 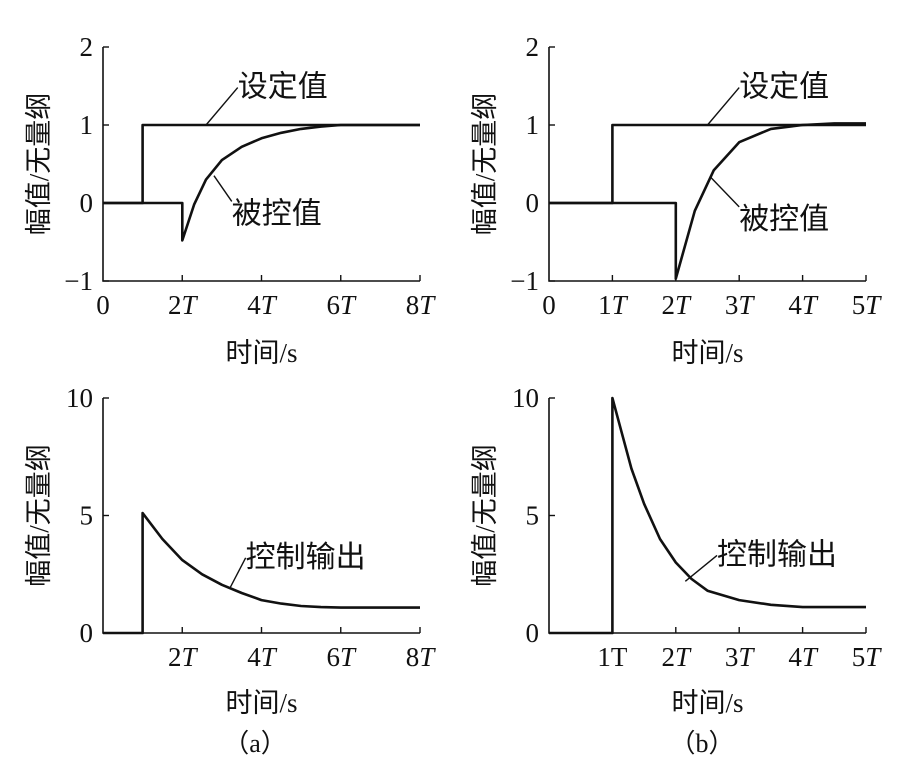 What do you see at coordinates (39, 164) in the screenshot?
I see `y-axis-label-a-top: 幅值/无量纲` at bounding box center [39, 164].